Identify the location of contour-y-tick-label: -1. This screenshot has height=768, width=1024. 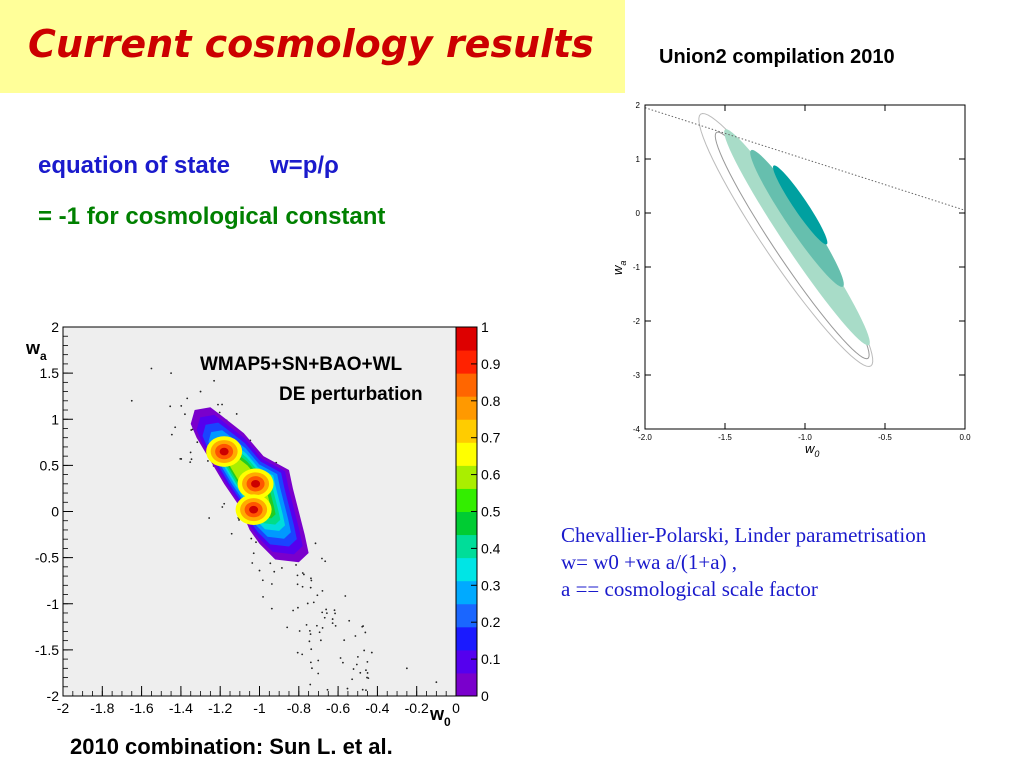
(637, 267).